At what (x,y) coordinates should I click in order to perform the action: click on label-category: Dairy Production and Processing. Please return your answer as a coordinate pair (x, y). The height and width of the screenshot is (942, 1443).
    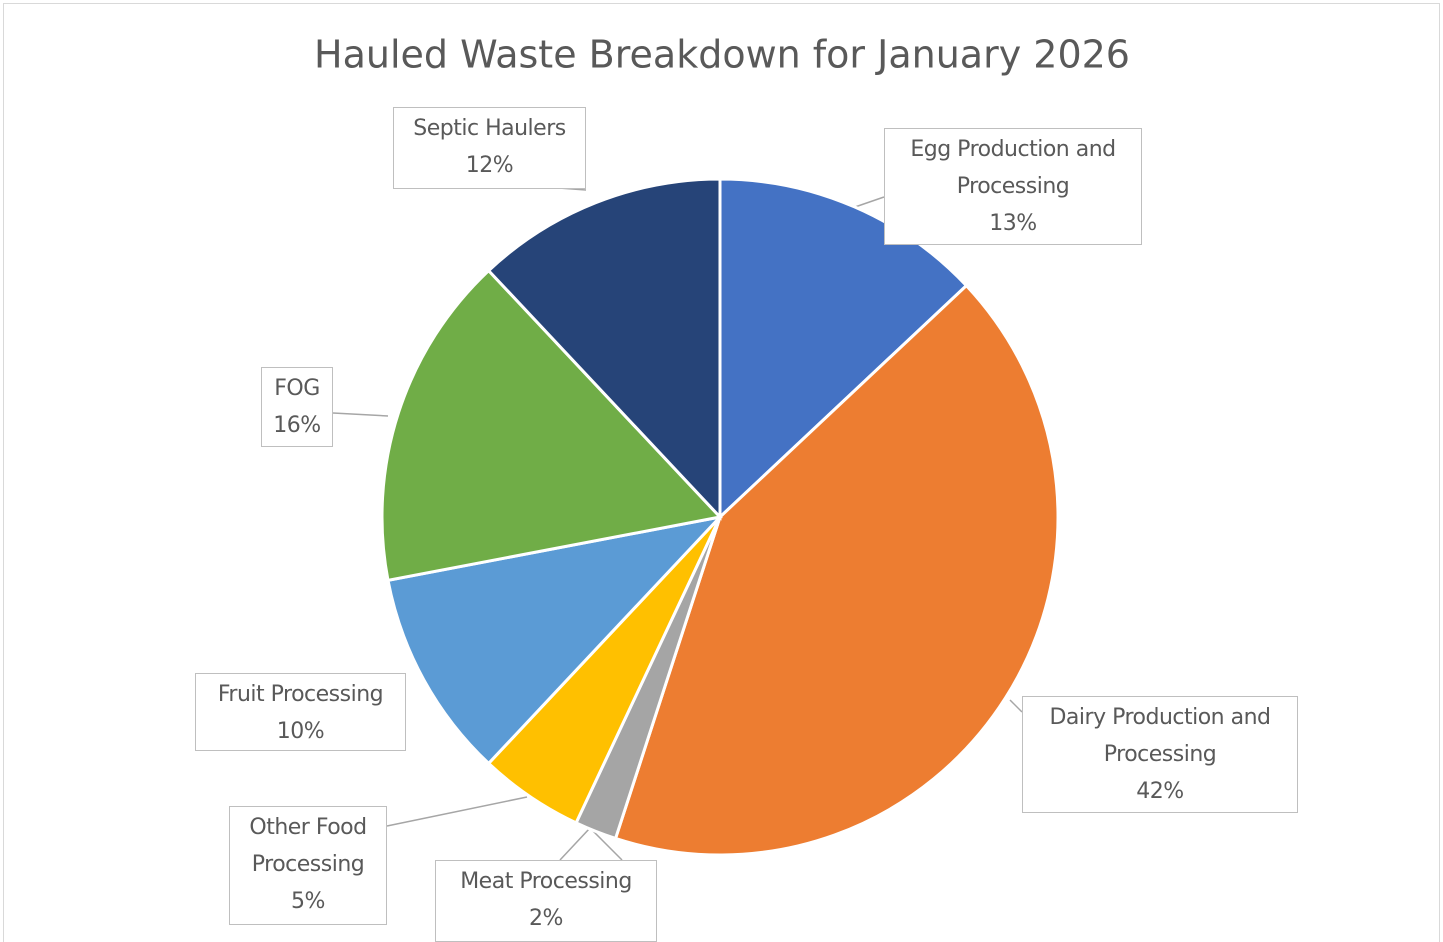
    Looking at the image, I should click on (1160, 736).